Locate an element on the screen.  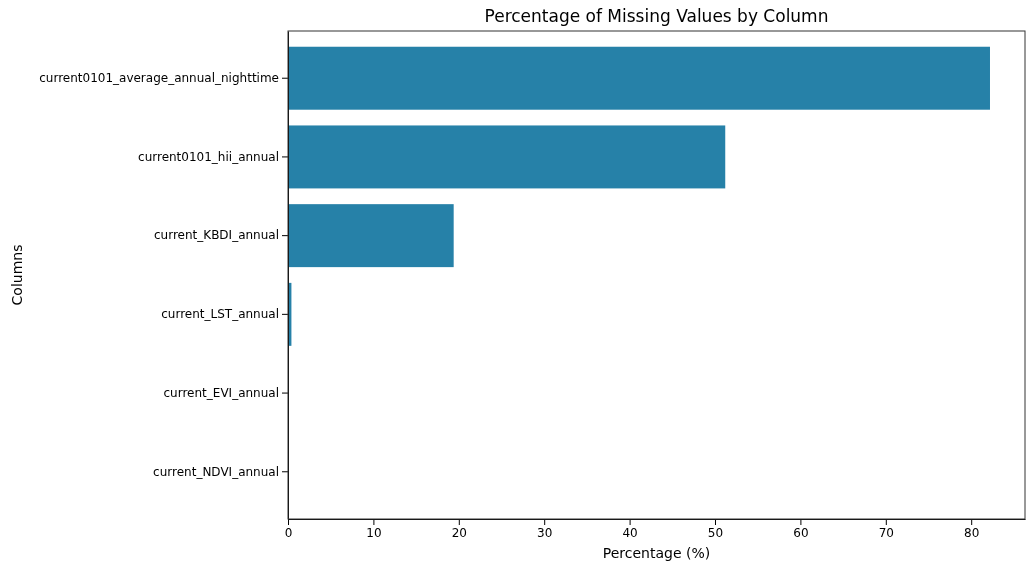
y-tick-label: current_KBDI_annual is located at coordinates (216, 235).